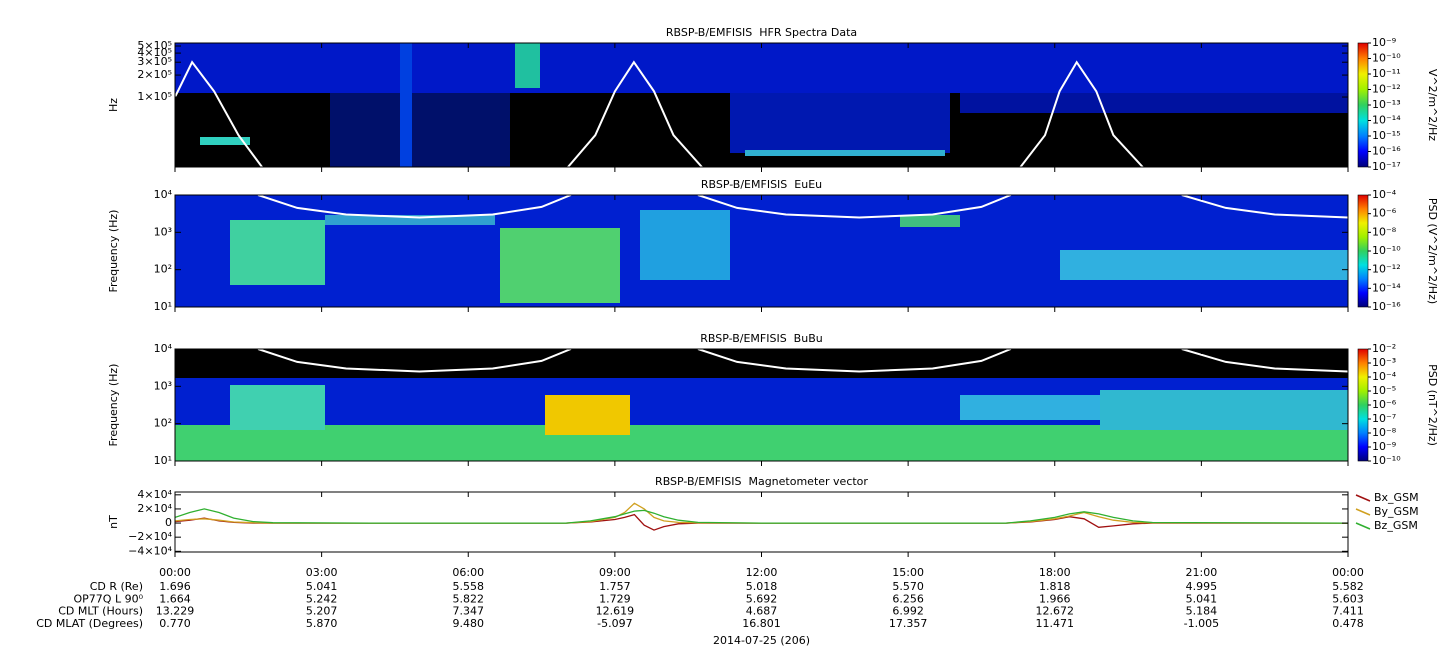 The image size is (1447, 658). I want to click on ephemeris-label: CD MLAT (Degrees), so click(89, 623).